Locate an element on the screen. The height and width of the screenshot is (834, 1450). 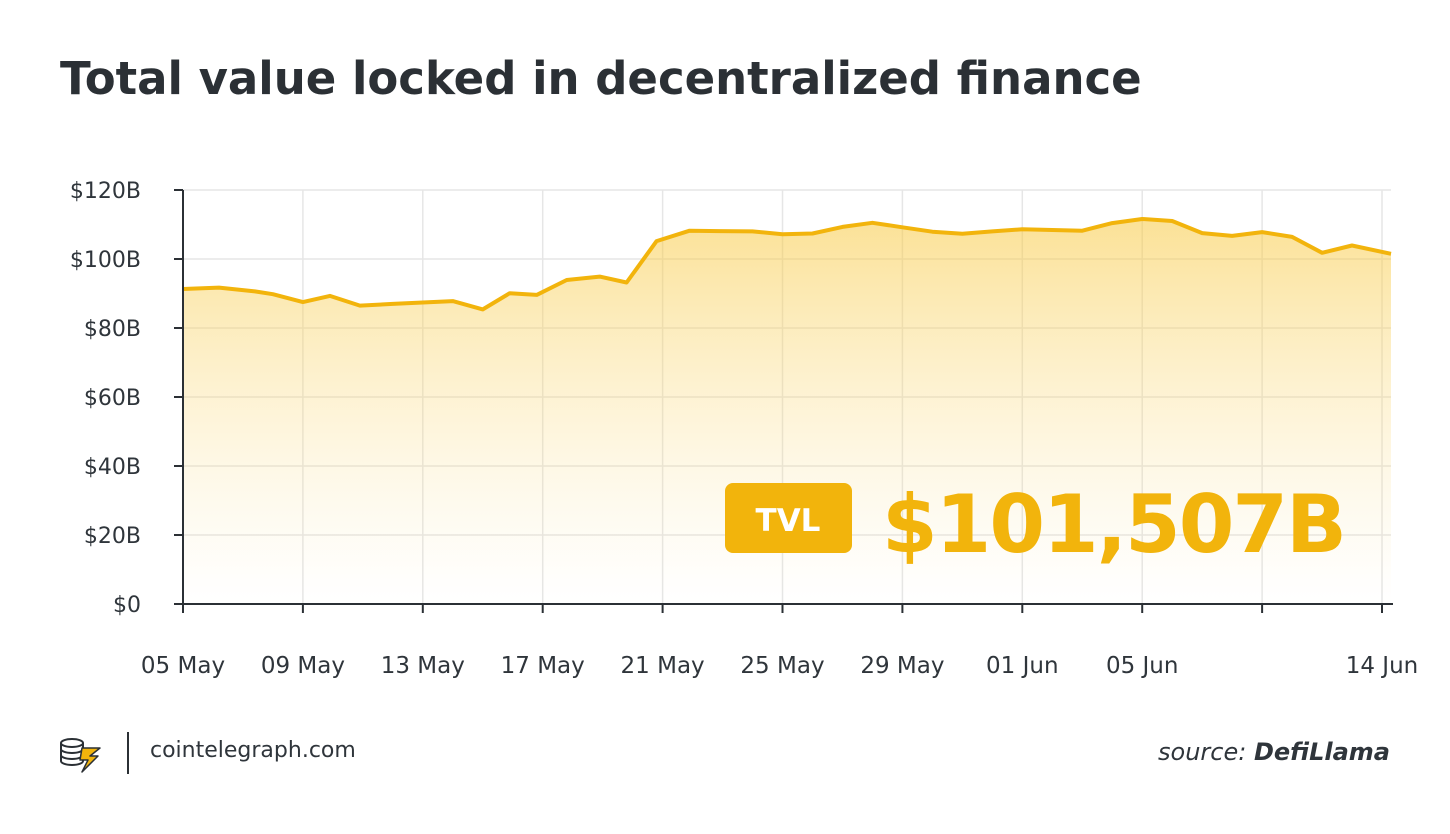
source-prefix: source: is located at coordinates (1206, 752).